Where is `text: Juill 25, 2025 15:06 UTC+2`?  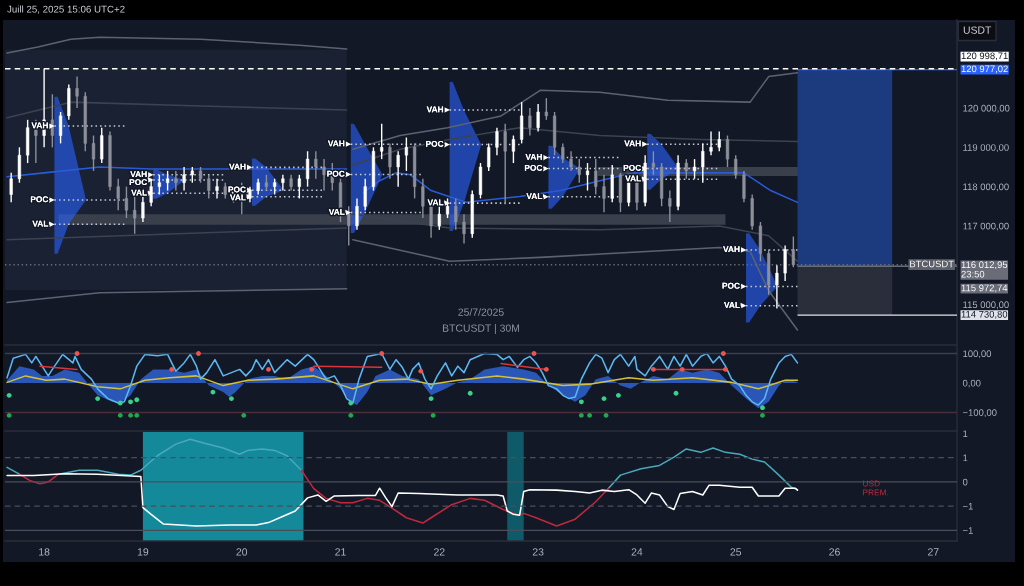
text: Juill 25, 2025 15:06 UTC+2 is located at coordinates (66, 9).